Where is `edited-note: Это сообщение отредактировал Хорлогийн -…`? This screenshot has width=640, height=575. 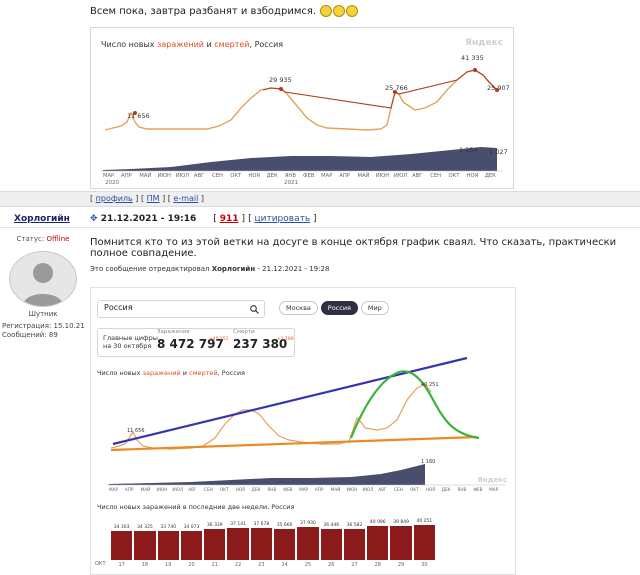 edited-note: Это сообщение отредактировал Хорлогийн -… is located at coordinates (210, 269).